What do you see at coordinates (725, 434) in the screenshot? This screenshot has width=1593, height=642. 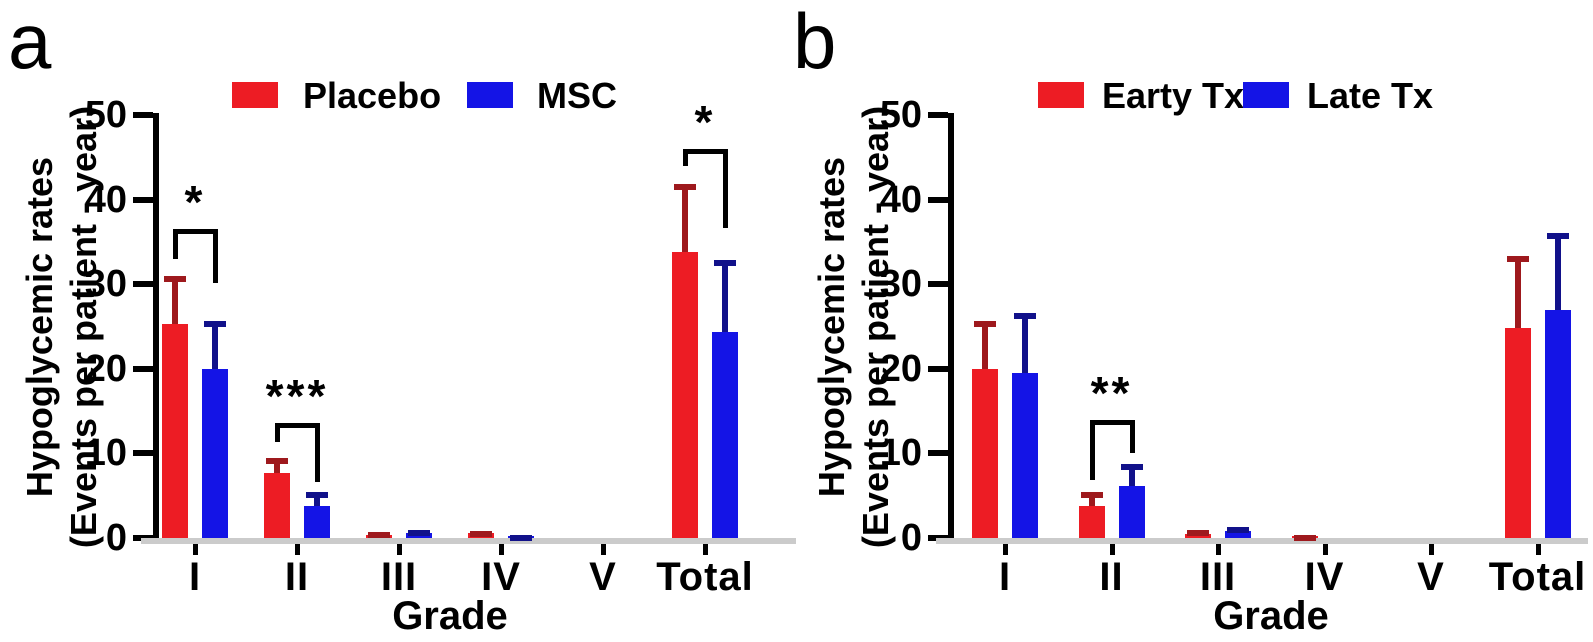 I see `bar-msc-grade-total` at bounding box center [725, 434].